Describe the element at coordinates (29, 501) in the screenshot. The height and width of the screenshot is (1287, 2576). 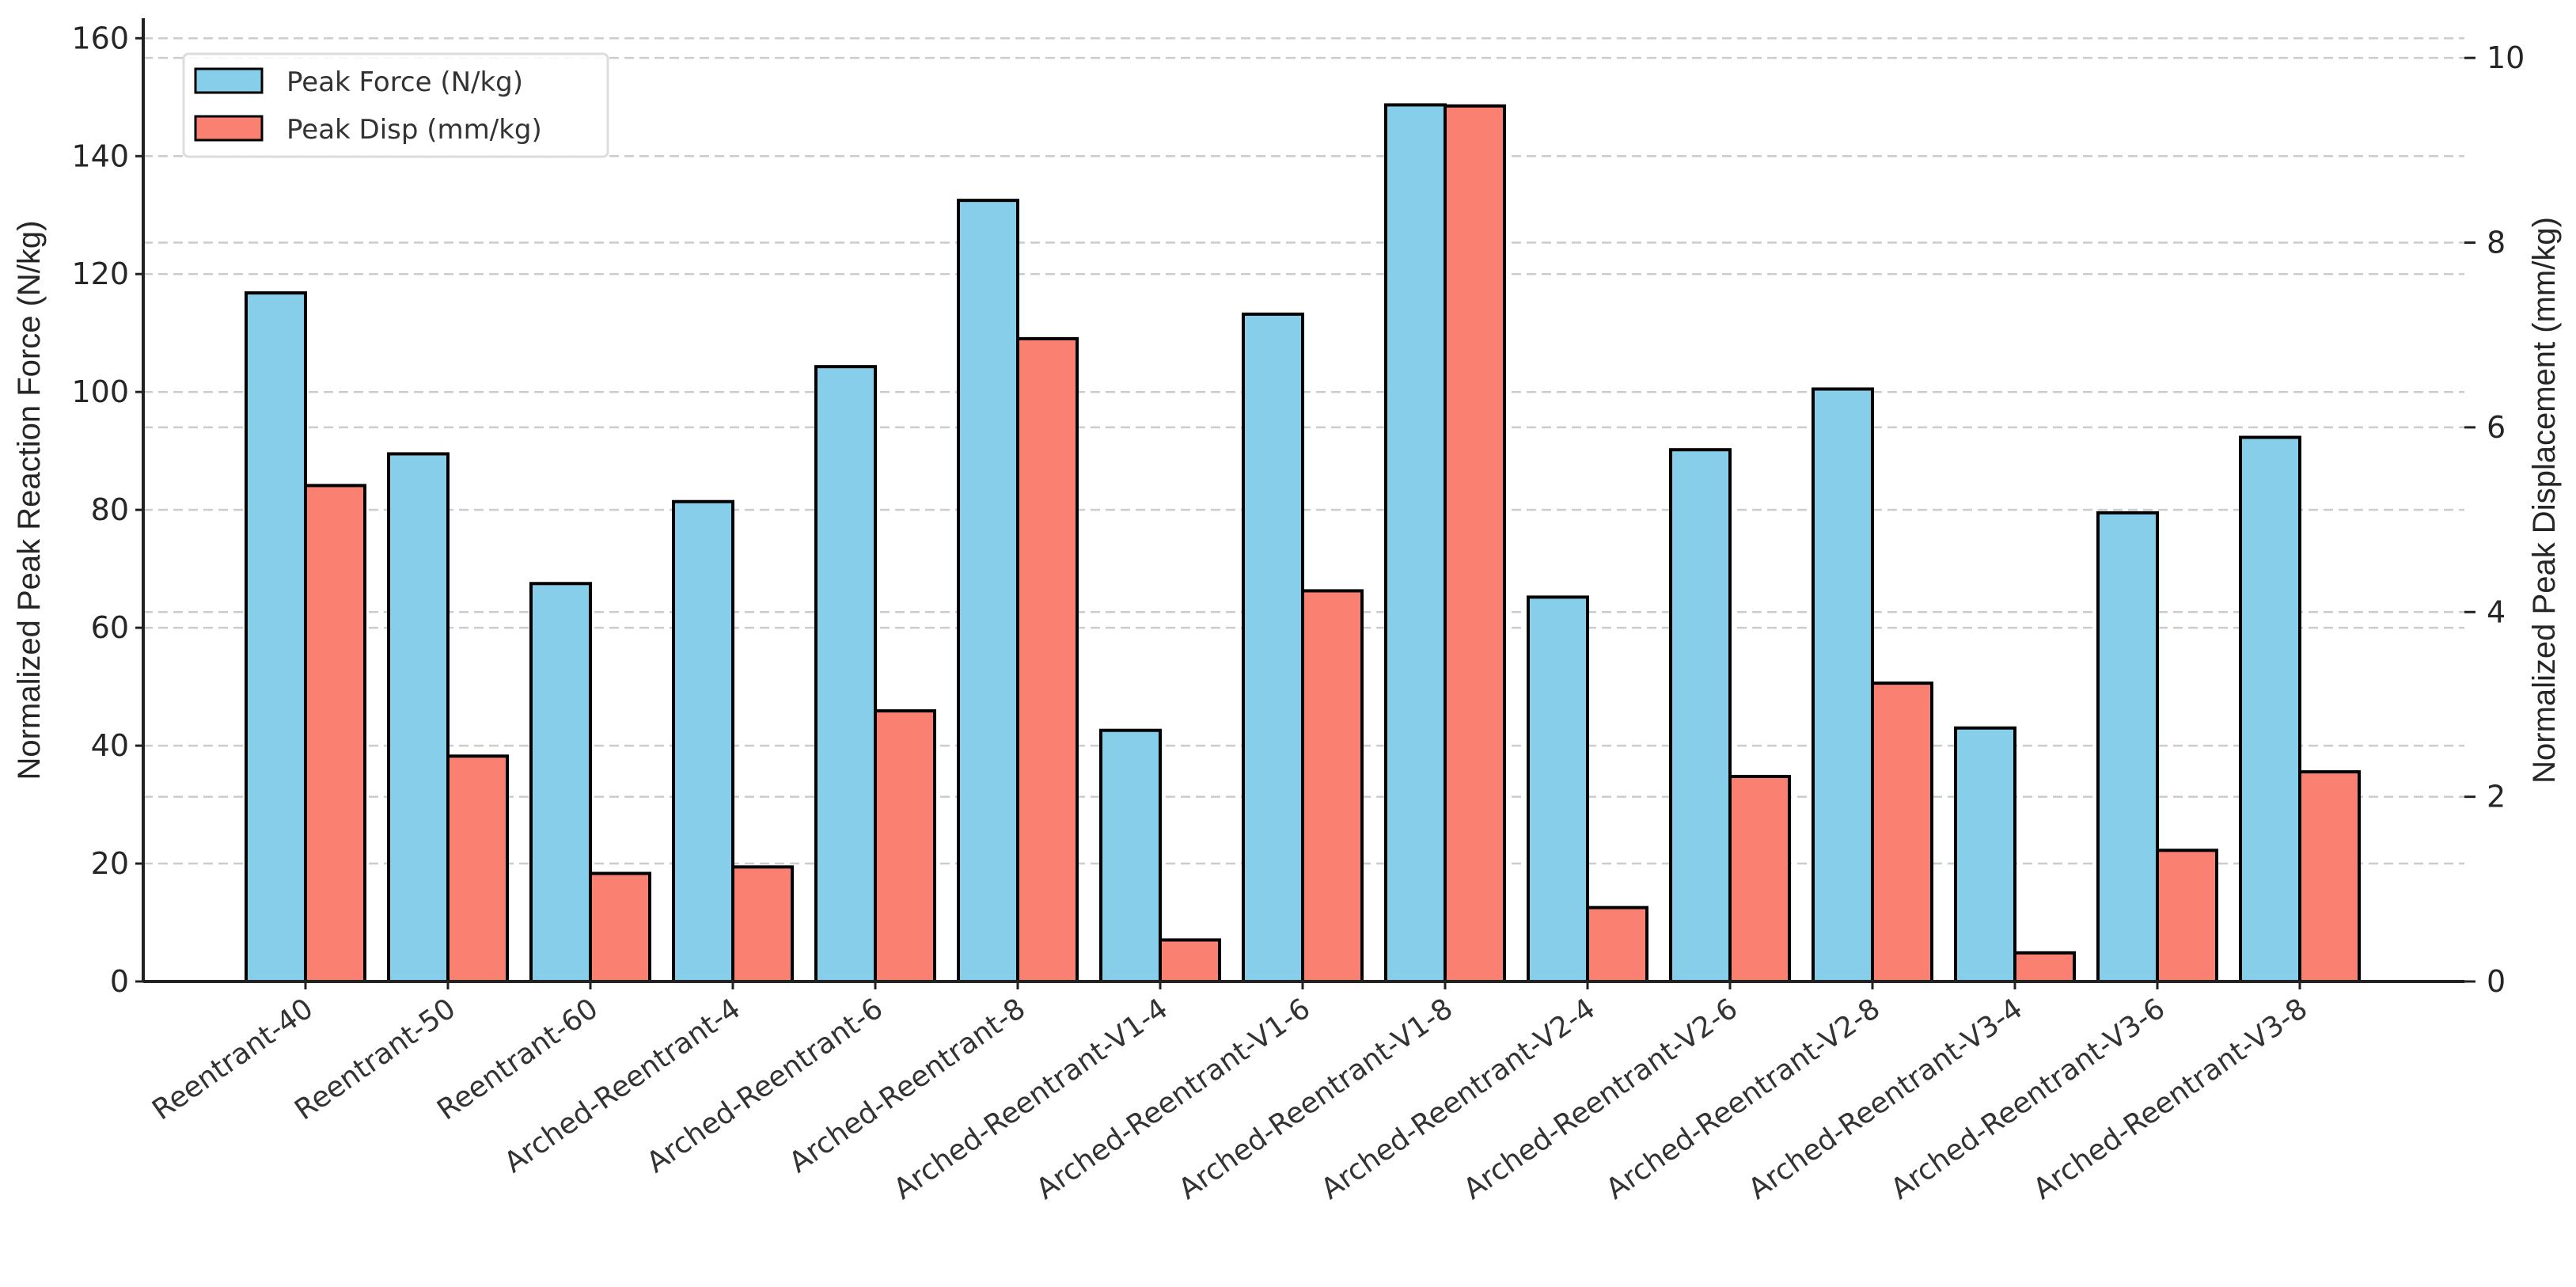
I see `y-axis-label: Normalized Peak Reaction Force (N/kg)` at that location.